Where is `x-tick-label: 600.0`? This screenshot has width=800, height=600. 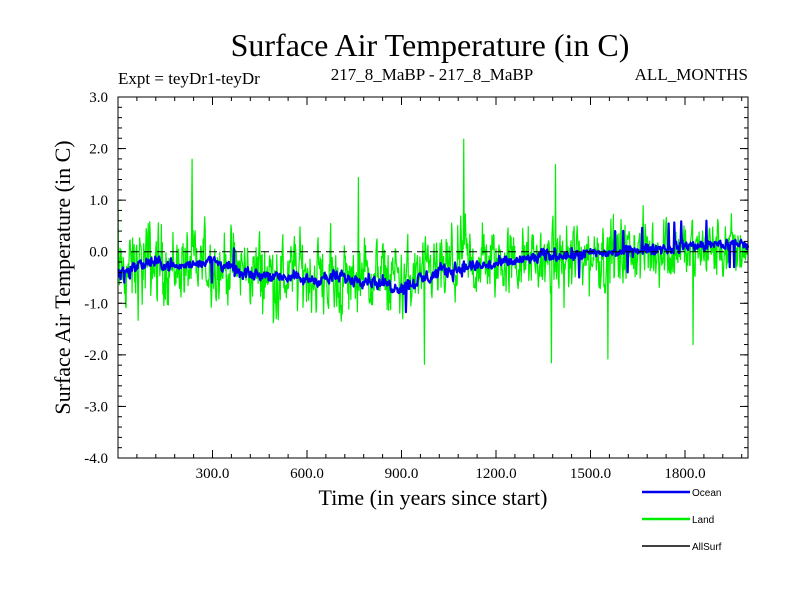
x-tick-label: 600.0 is located at coordinates (307, 474).